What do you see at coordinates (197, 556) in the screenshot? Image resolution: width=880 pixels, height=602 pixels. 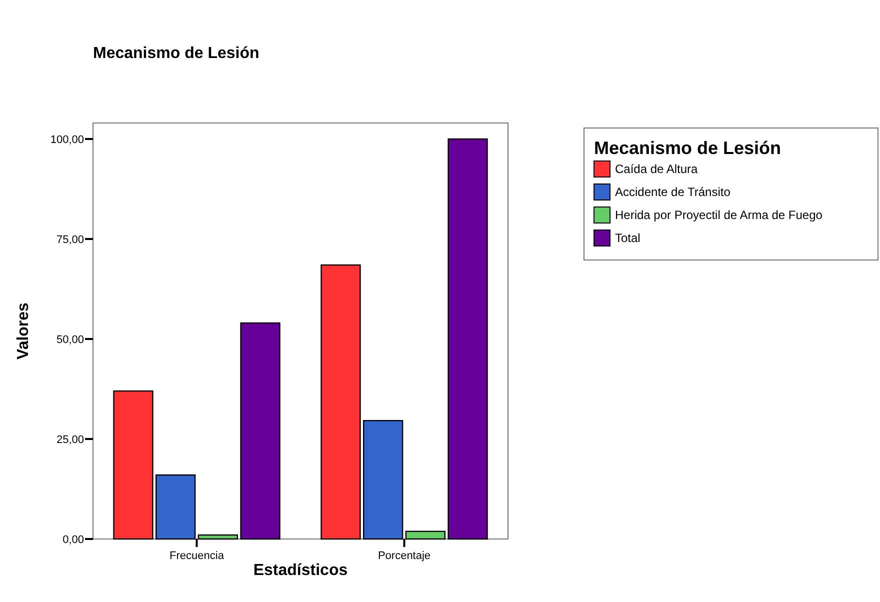 I see `x-tick-label: Frecuencia` at bounding box center [197, 556].